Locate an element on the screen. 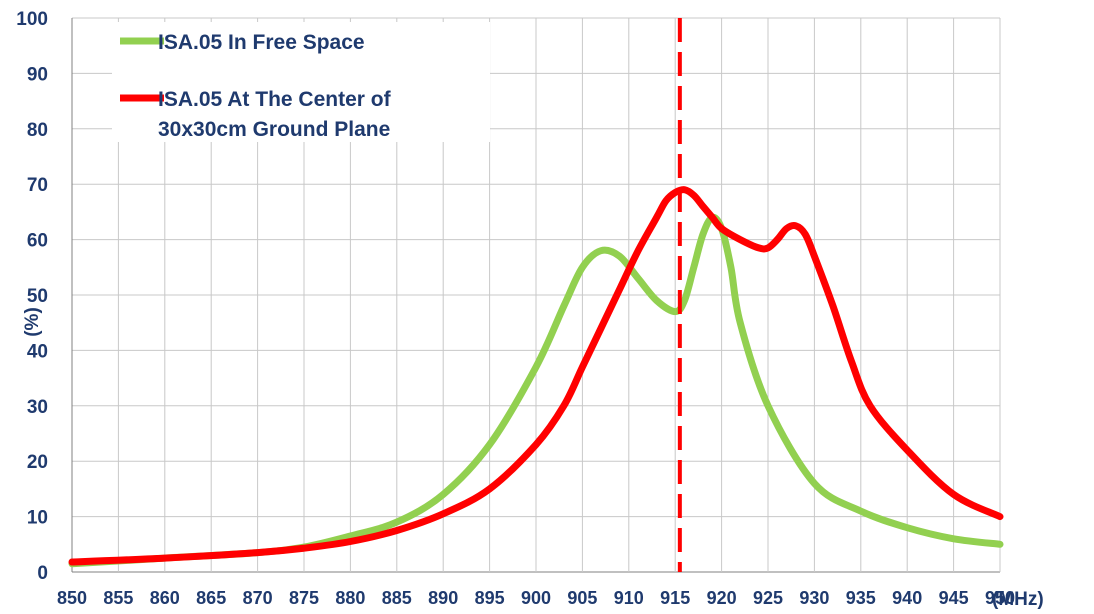 The height and width of the screenshot is (614, 1094). x-tick-label: 920 is located at coordinates (722, 598).